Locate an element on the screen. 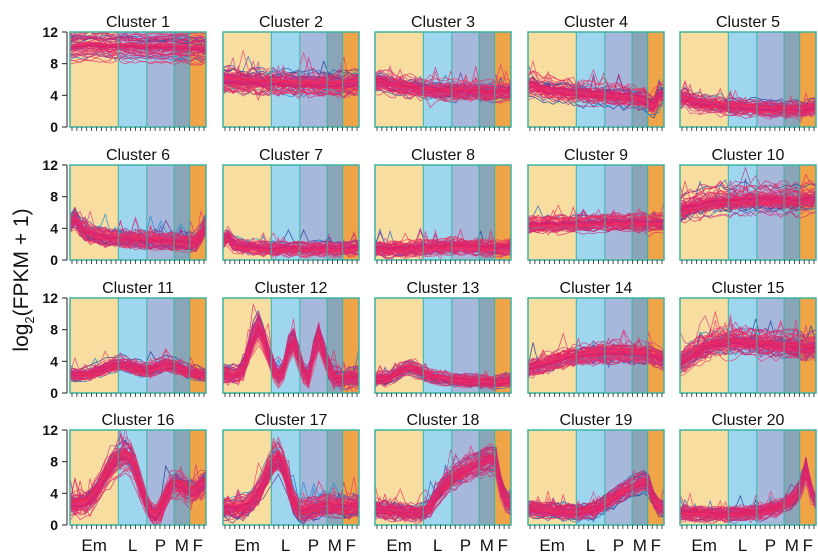 This screenshot has height=556, width=818. cluster-panel: Cluster 19 Em L P M F is located at coordinates (596, 483).